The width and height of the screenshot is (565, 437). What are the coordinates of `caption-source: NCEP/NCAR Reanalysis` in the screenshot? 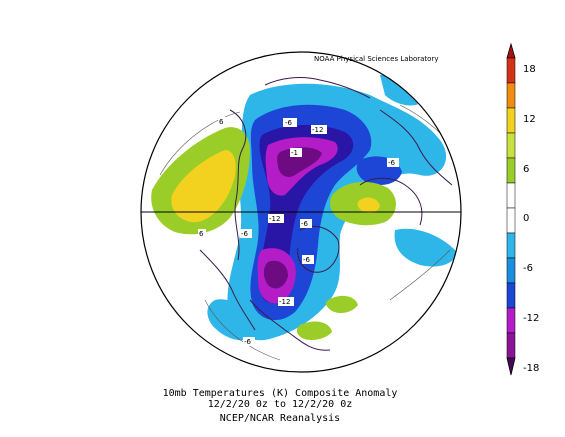 It's located at (280, 418).